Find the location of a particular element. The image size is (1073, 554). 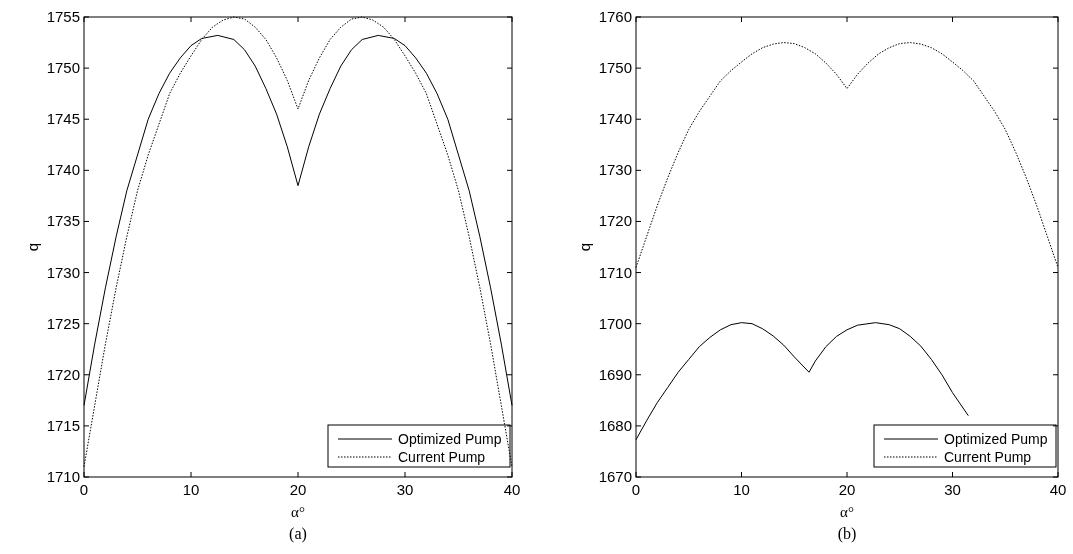

y-tick-label: 1735 is located at coordinates (63, 221).